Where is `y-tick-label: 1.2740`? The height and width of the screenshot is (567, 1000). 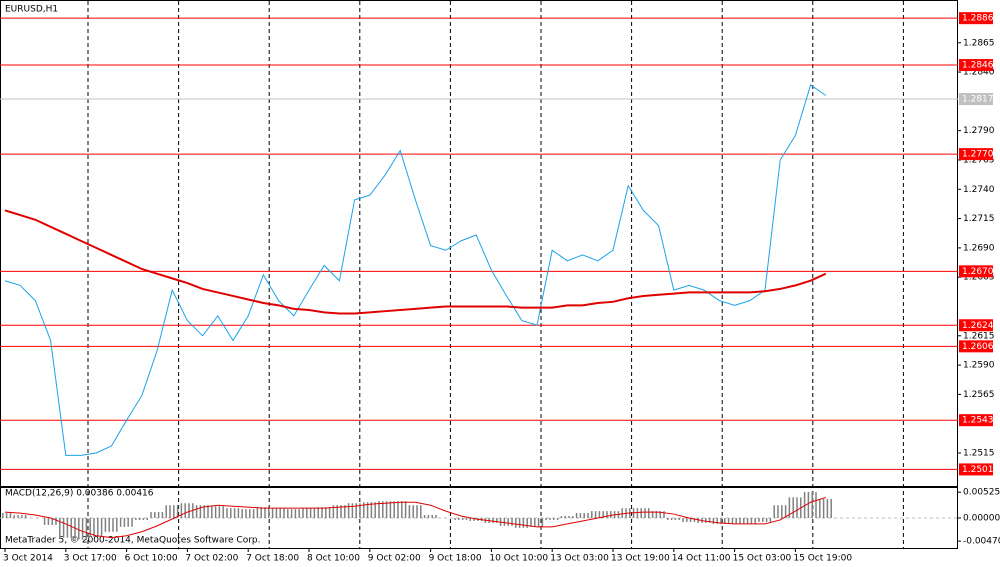
y-tick-label: 1.2740 is located at coordinates (979, 190).